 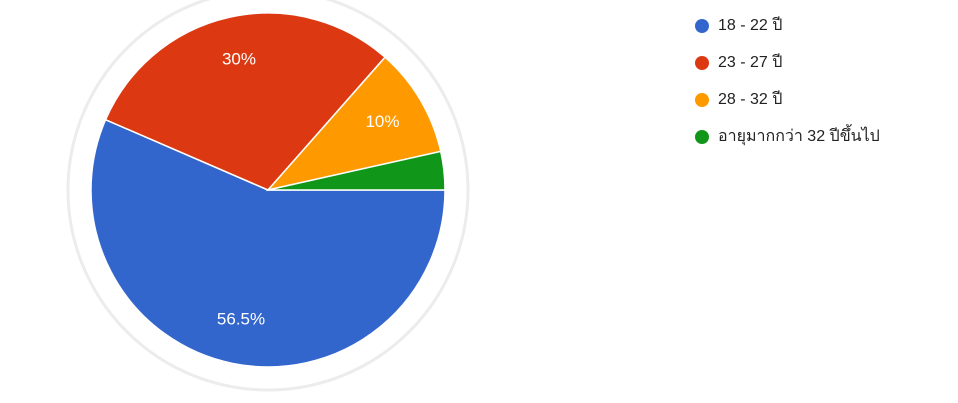 I want to click on legend-label: 18 - 22 ปี, so click(x=750, y=25).